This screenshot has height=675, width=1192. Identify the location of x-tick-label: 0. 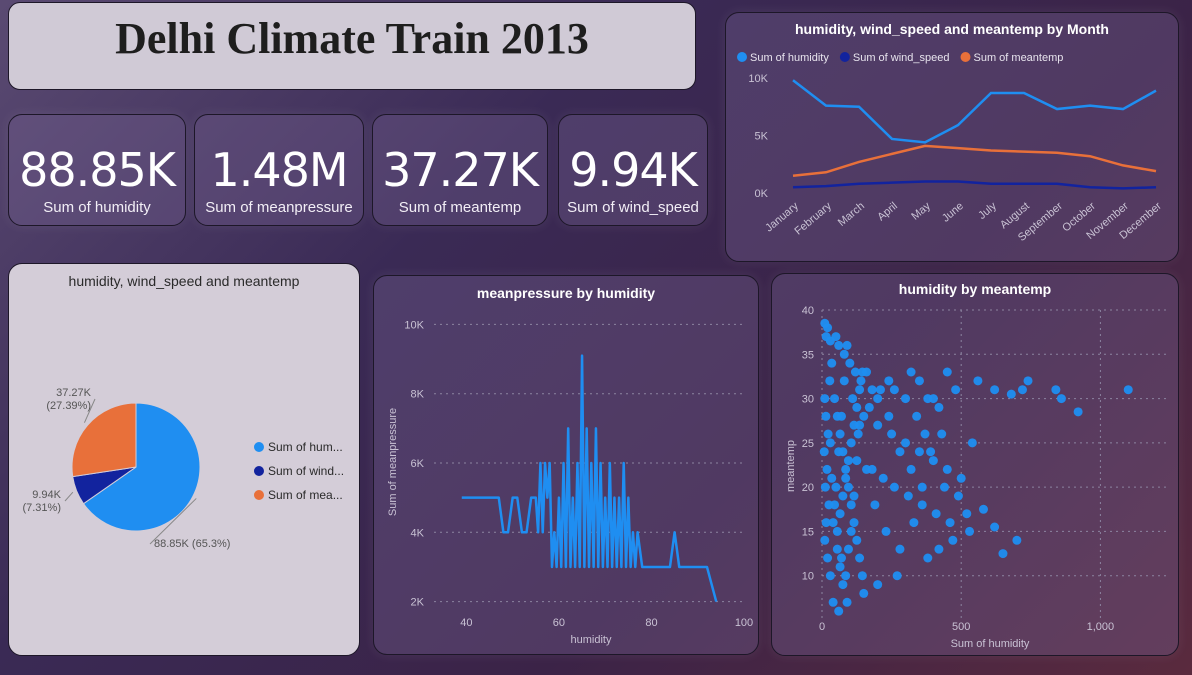
(822, 627).